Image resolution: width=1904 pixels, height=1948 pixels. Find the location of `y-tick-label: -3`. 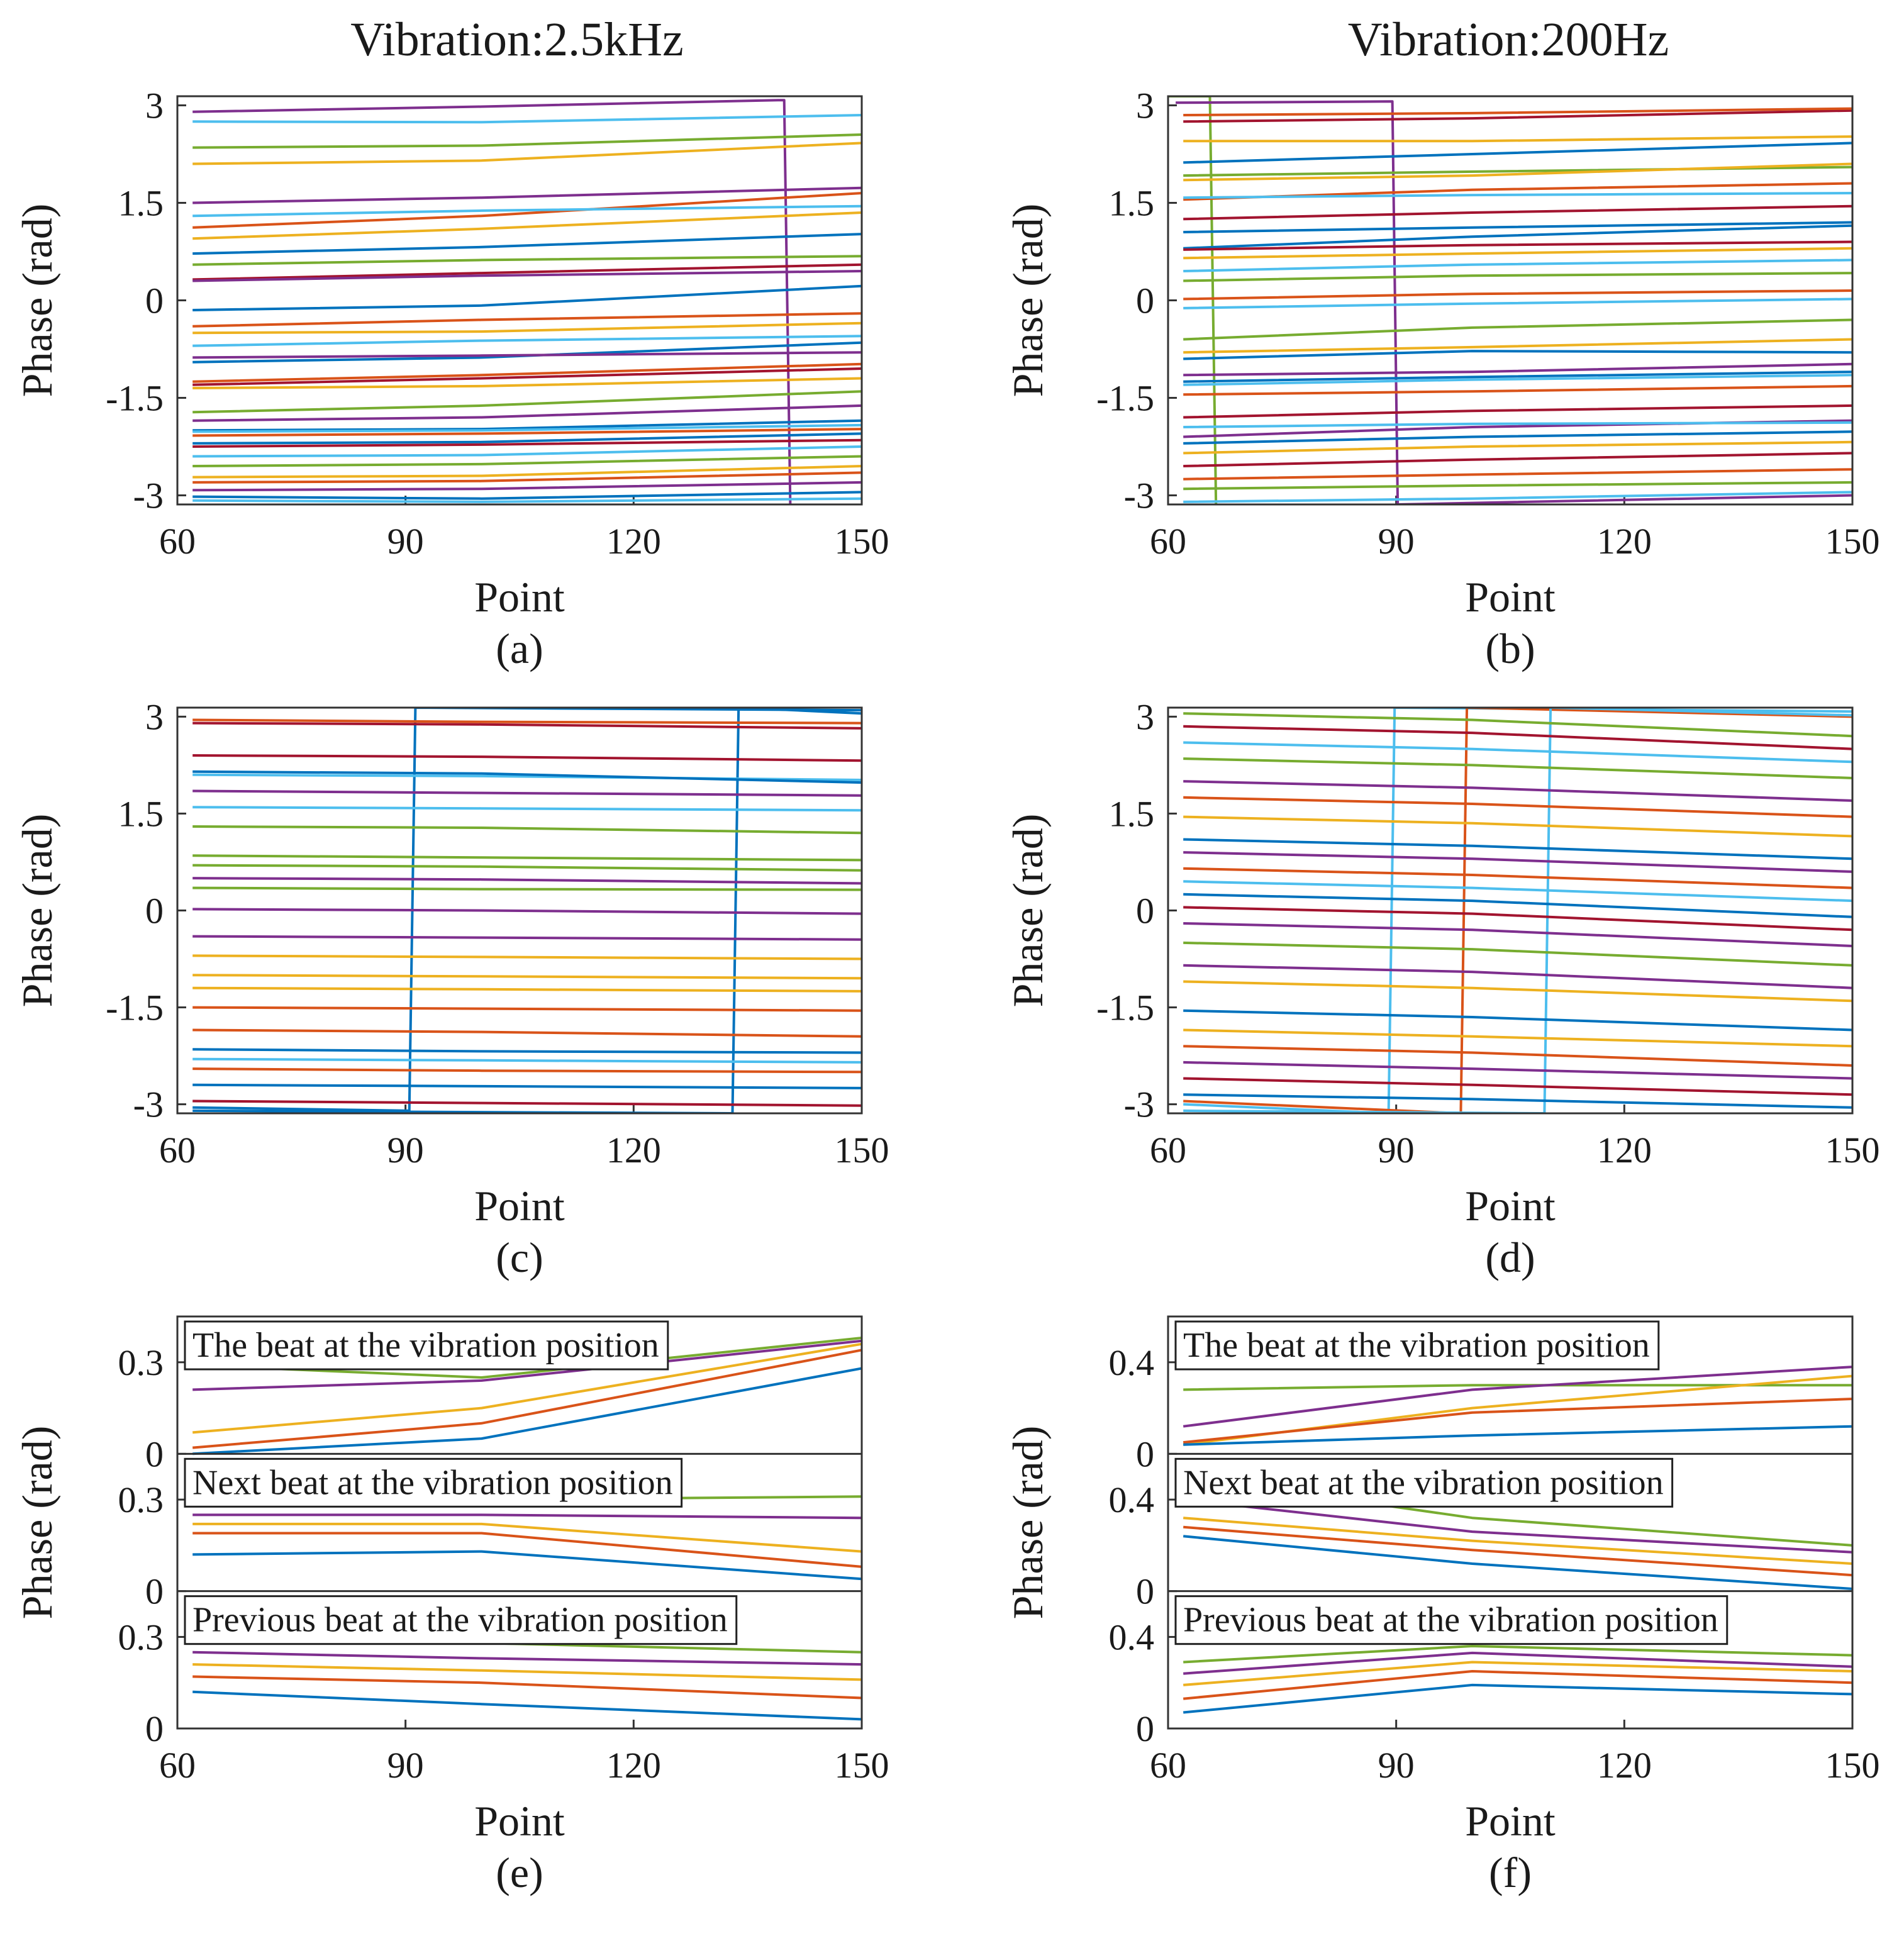

y-tick-label: -3 is located at coordinates (1139, 496).